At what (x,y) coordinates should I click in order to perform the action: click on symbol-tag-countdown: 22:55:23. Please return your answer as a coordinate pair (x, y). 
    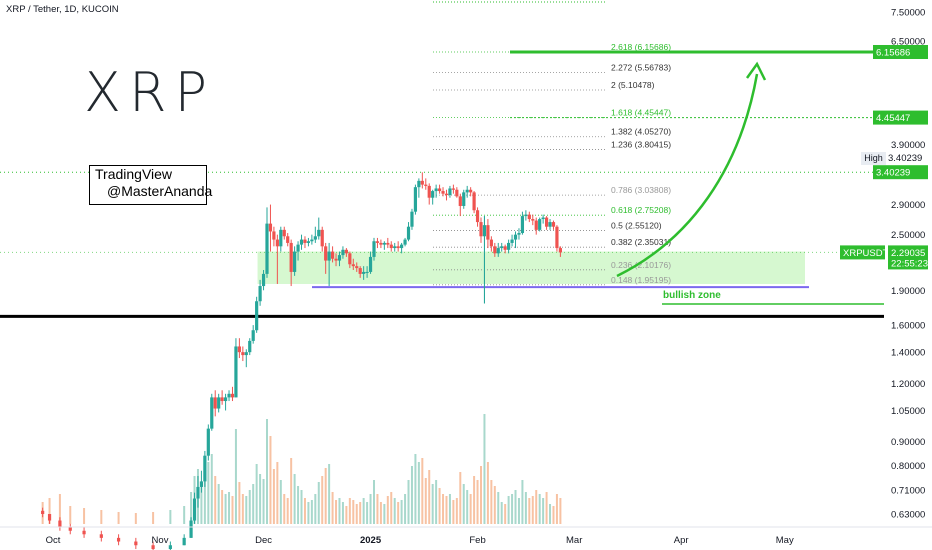
    Looking at the image, I should click on (909, 263).